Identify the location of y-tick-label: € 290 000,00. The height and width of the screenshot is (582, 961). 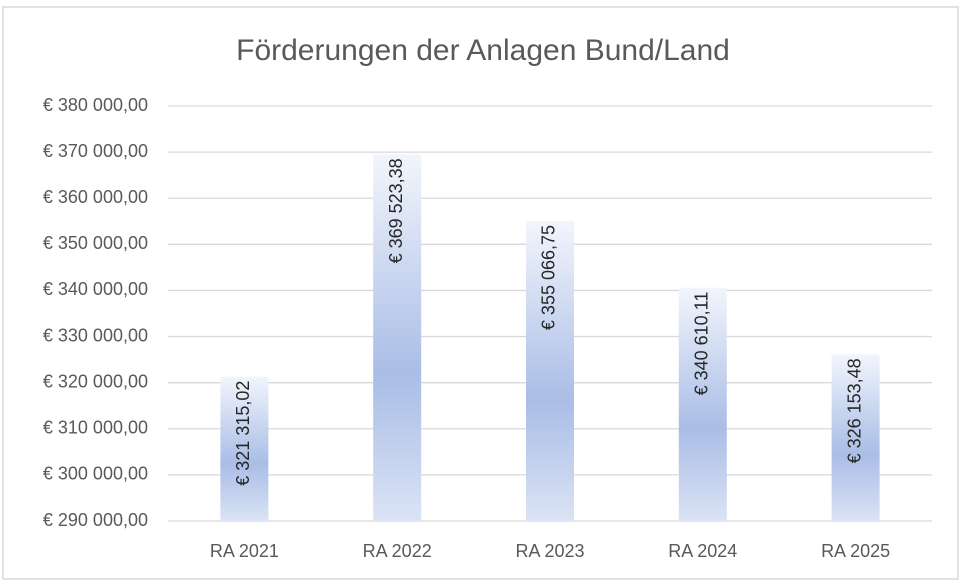
(95, 520).